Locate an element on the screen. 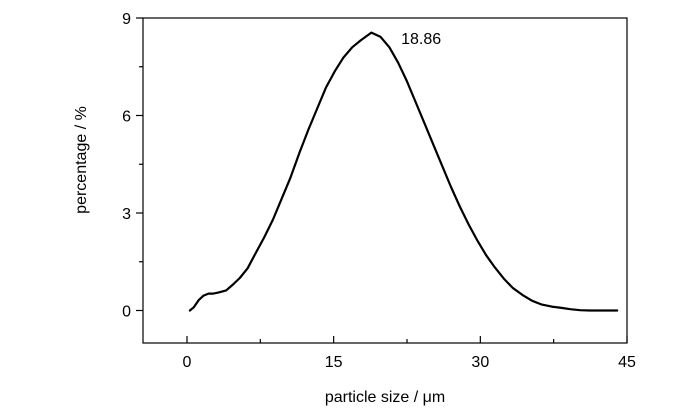 The width and height of the screenshot is (700, 415). x-axis-label: particle size / μm is located at coordinates (385, 397).